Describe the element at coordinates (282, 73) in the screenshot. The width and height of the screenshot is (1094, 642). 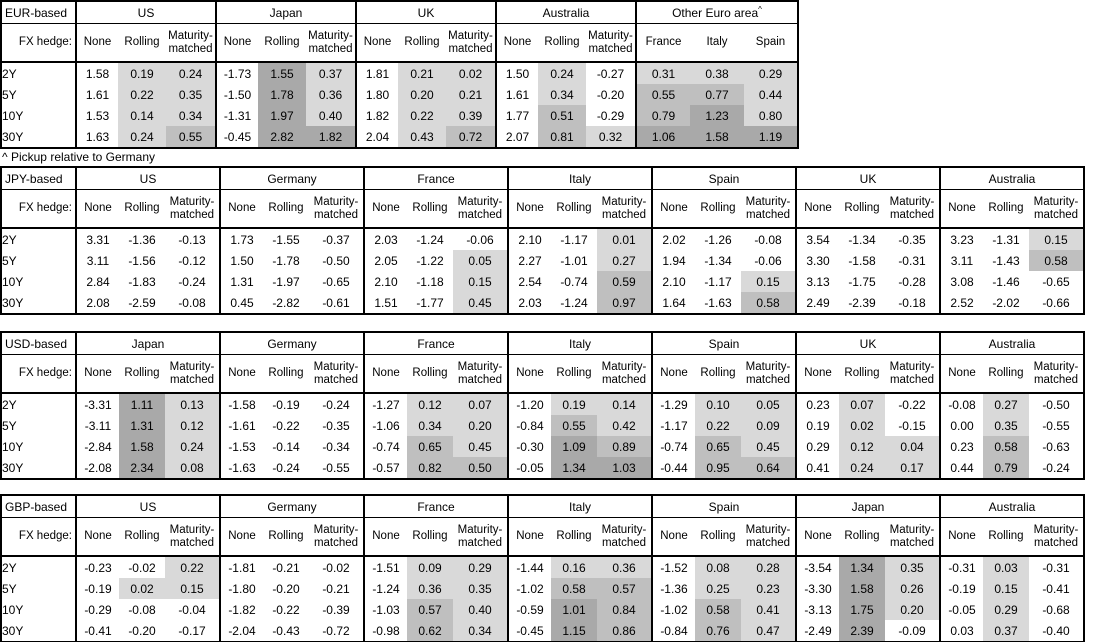
I see `value-cell: 1.55` at that location.